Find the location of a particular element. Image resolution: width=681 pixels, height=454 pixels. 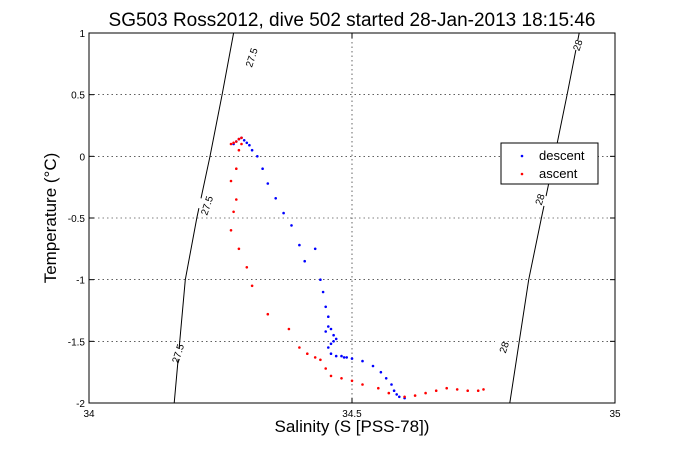

y-tick-label: -0.5 is located at coordinates (77, 219).